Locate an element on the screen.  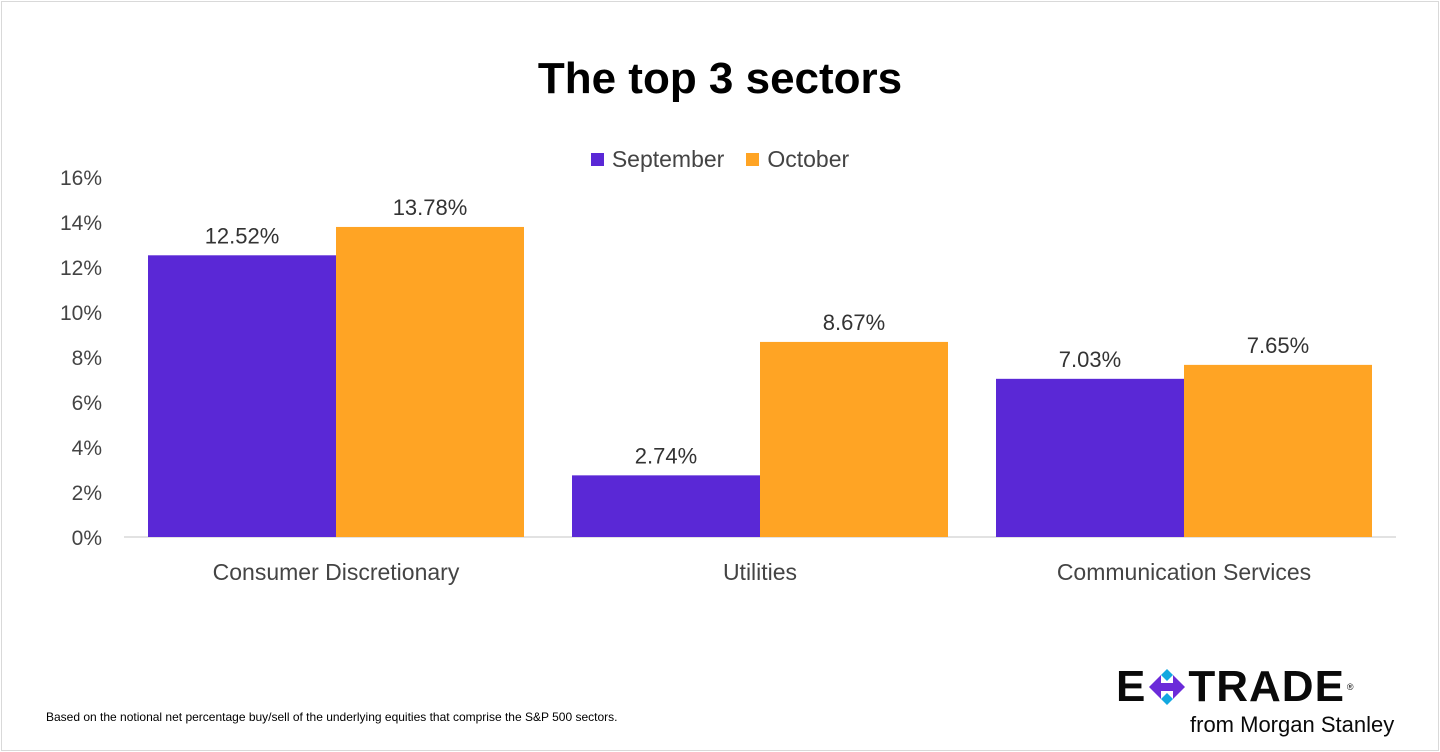
legend-item-october: October is located at coordinates (797, 159).